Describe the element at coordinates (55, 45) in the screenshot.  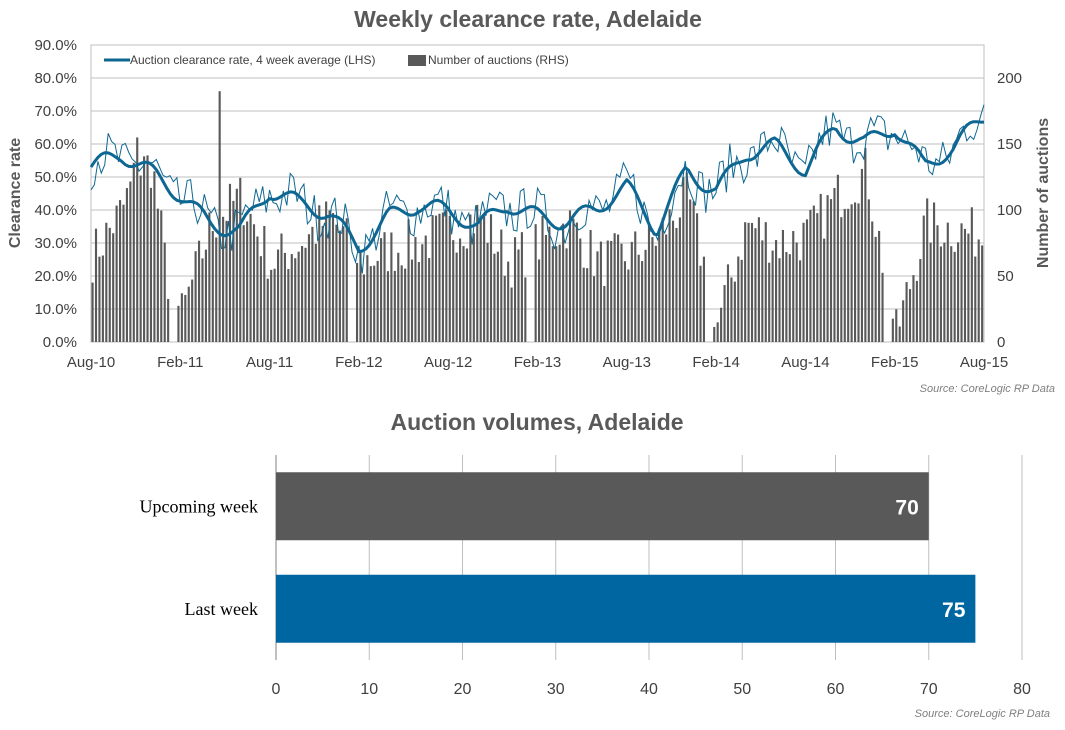
I see `top-left-tick-label: 90.0%` at that location.